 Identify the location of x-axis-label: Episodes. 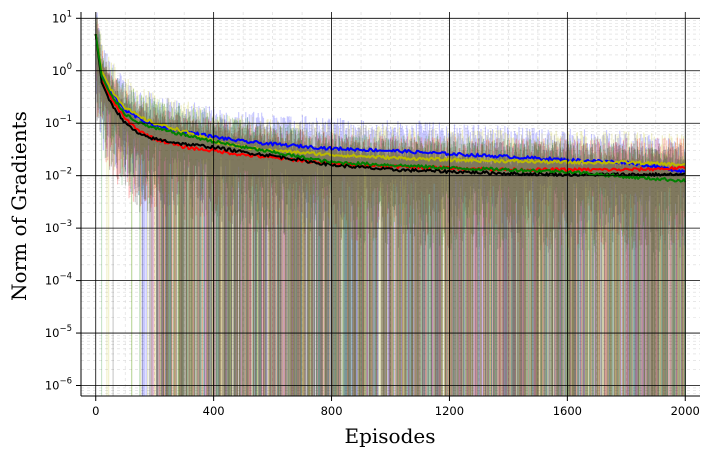
(389, 436).